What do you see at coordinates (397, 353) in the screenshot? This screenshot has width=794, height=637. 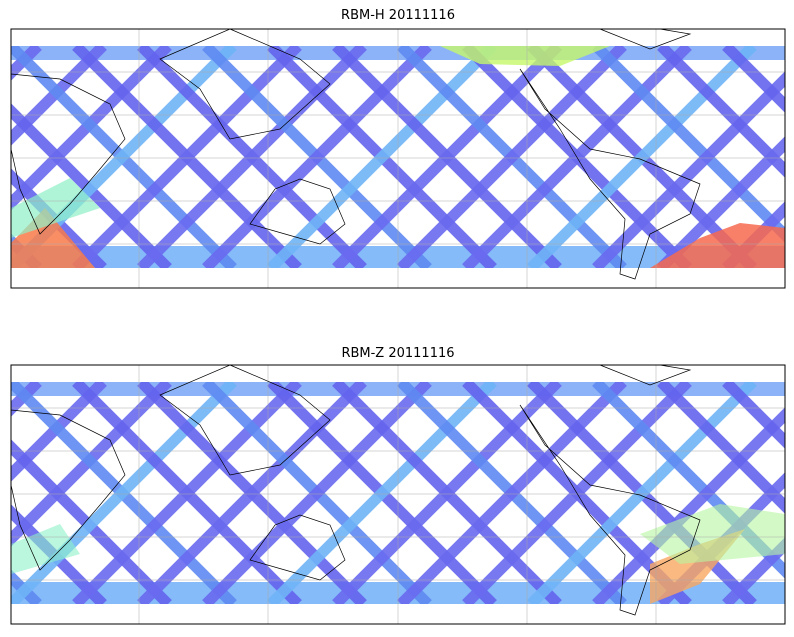 I see `panel-title: RBM-Z 20111116` at bounding box center [397, 353].